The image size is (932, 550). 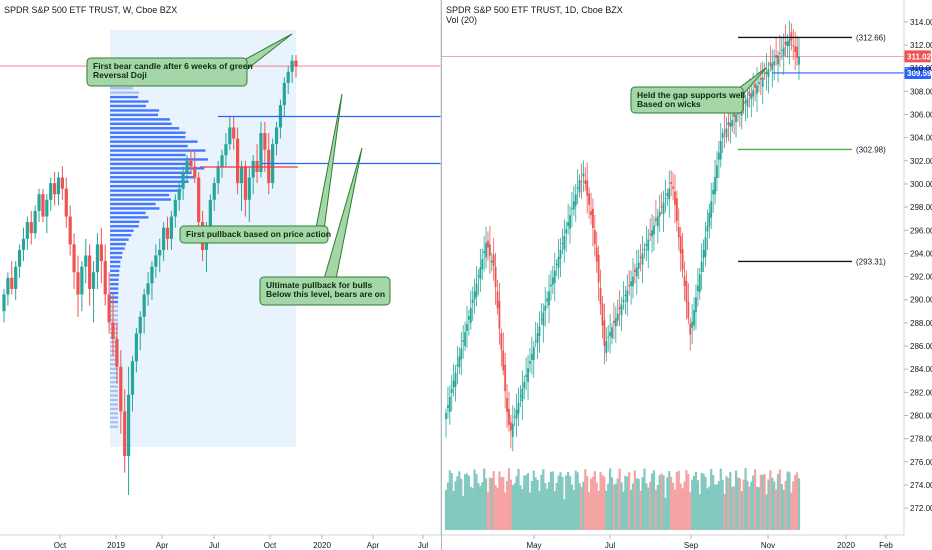 I want to click on right-price-tag-text: 311.02, so click(x=919, y=56).